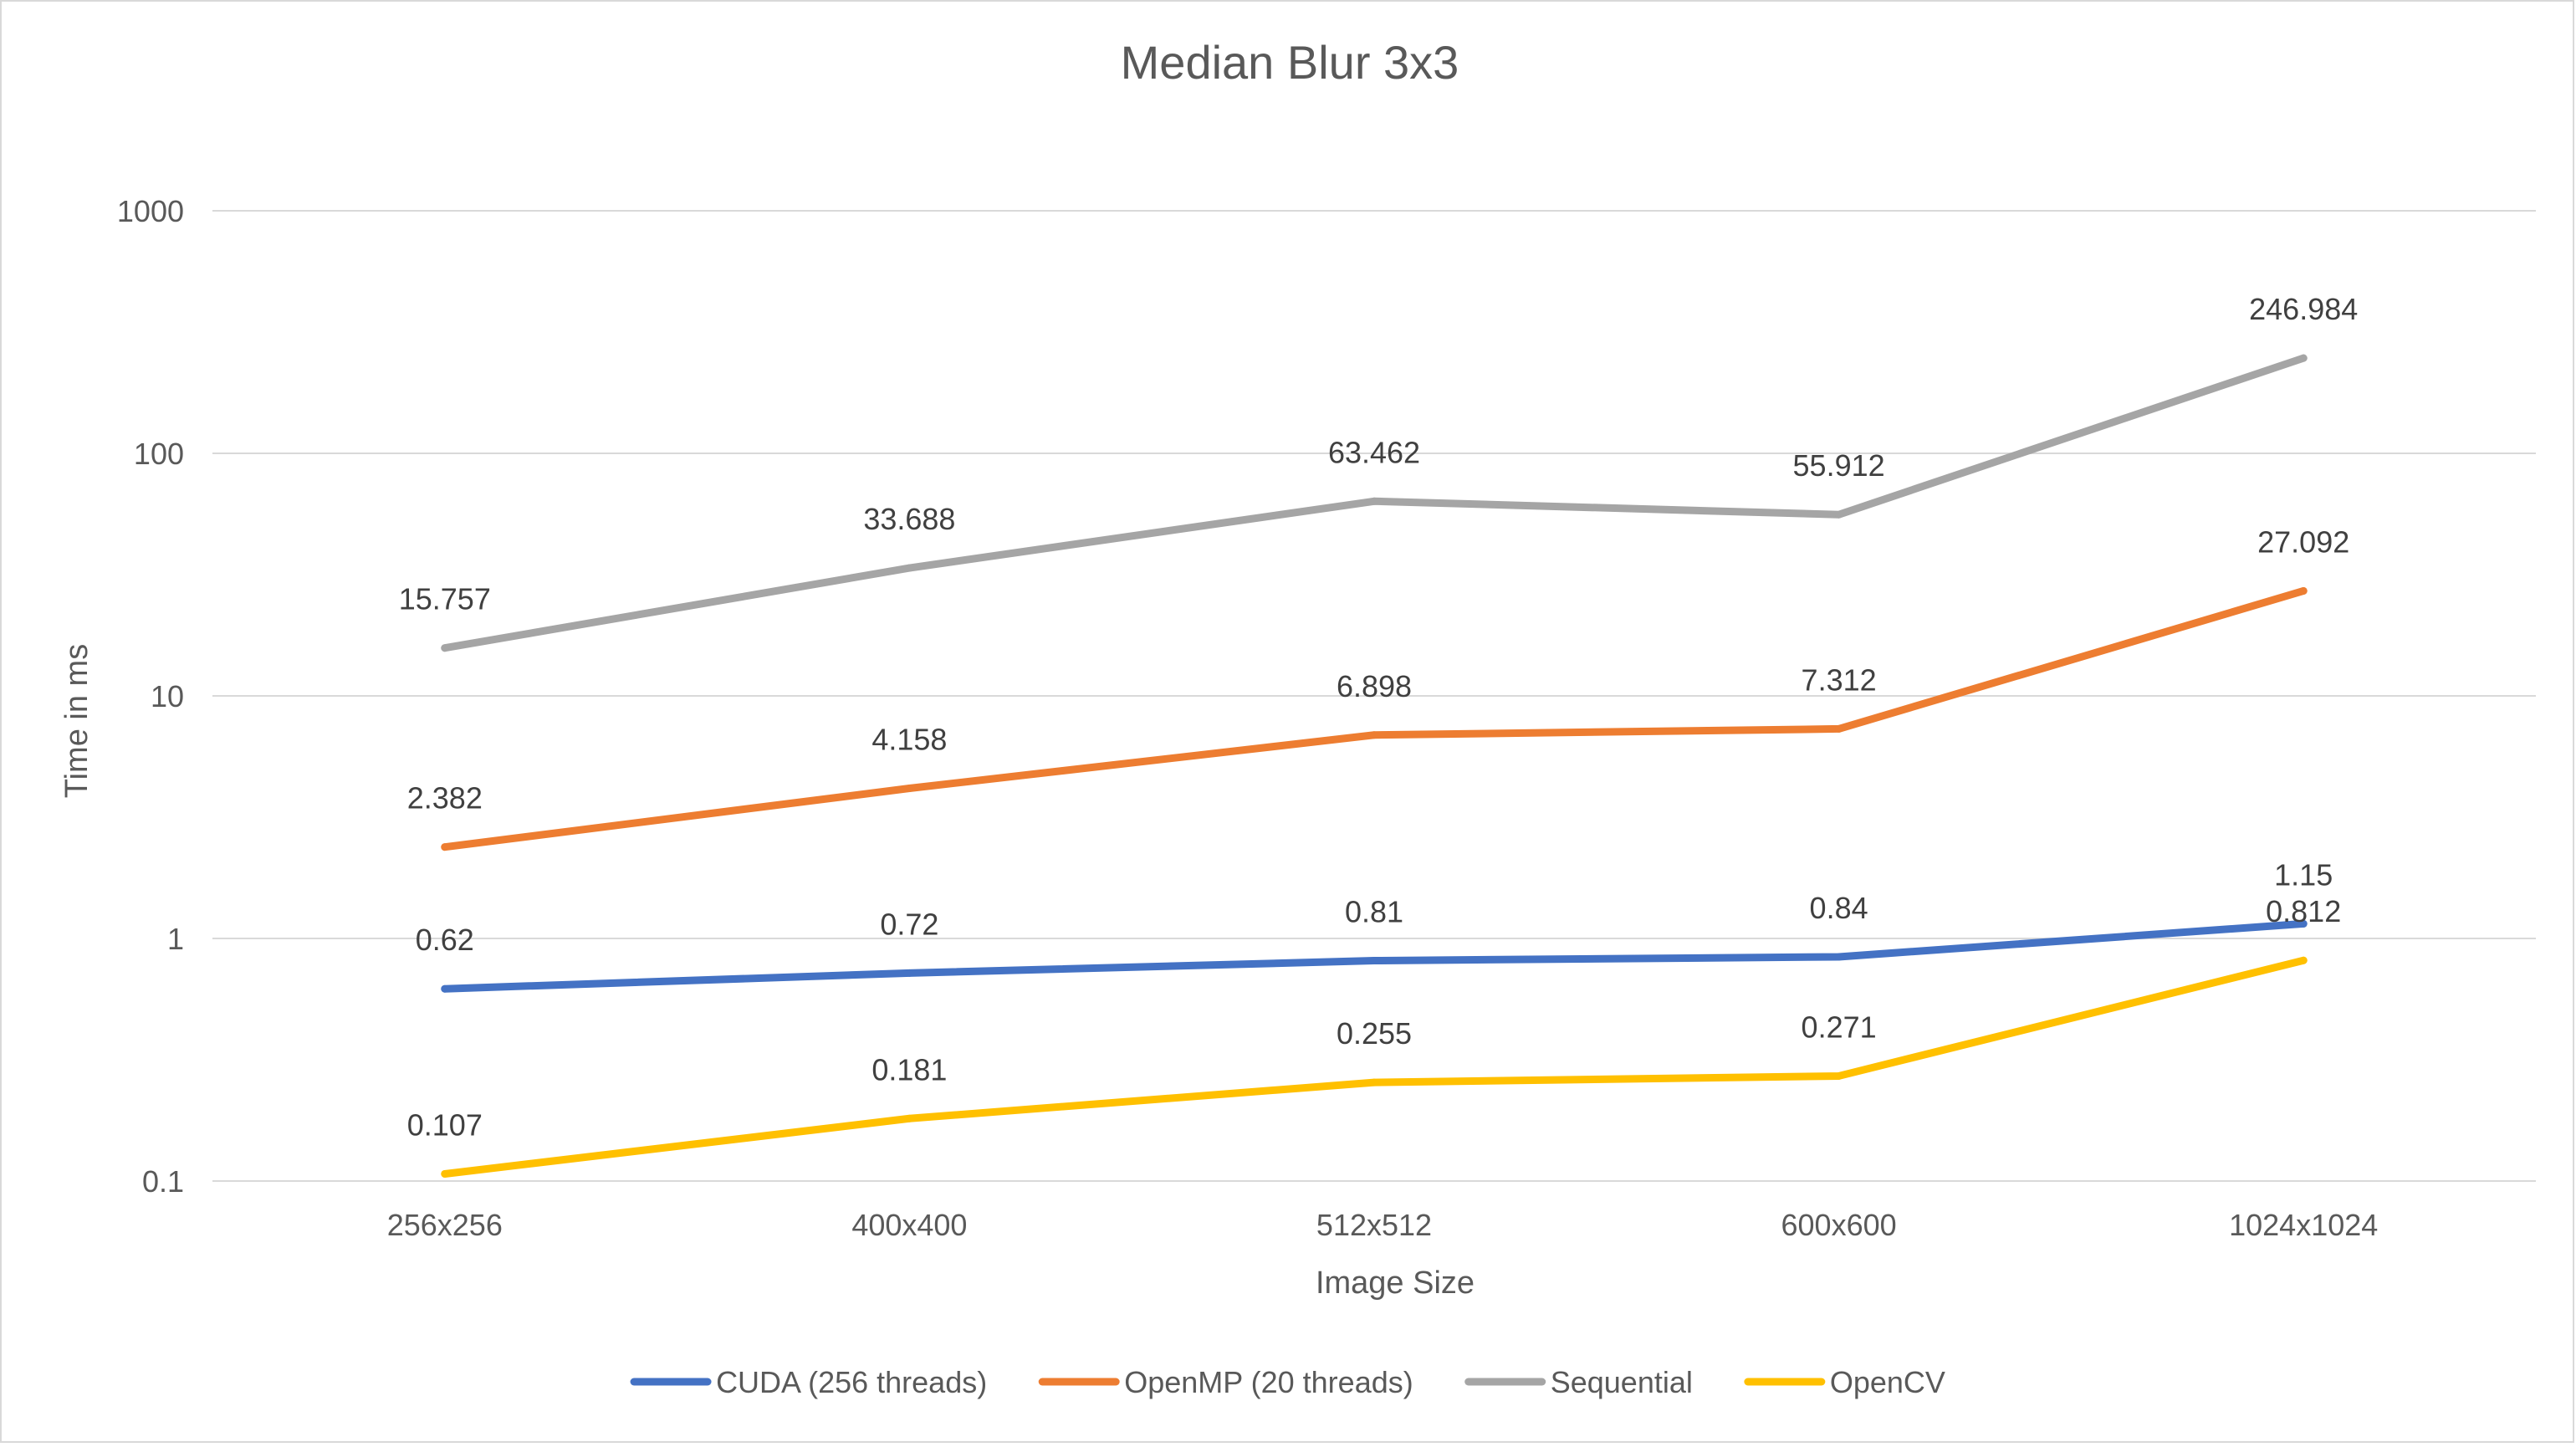 This screenshot has height=1447, width=2576. I want to click on legend-label: OpenCV, so click(1887, 1382).